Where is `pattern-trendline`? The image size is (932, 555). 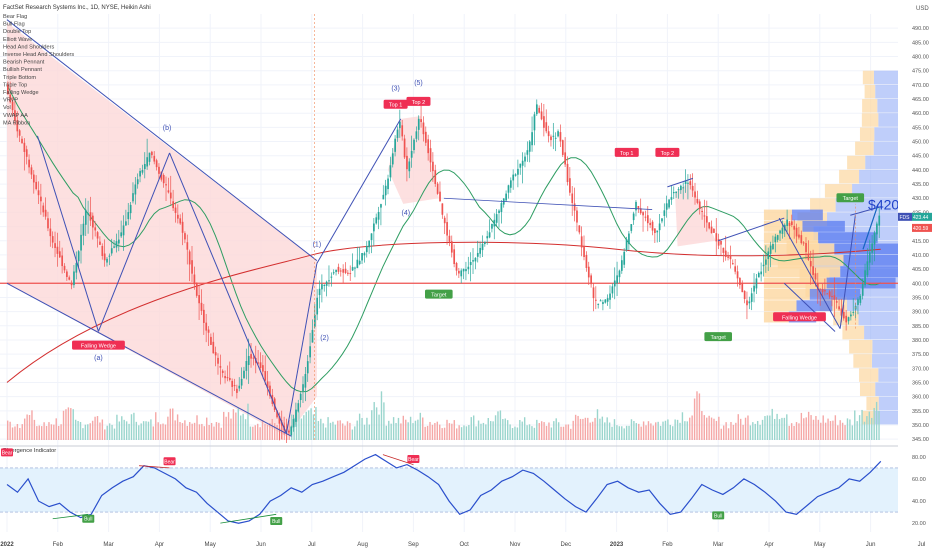
pattern-trendline is located at coordinates (865, 211).